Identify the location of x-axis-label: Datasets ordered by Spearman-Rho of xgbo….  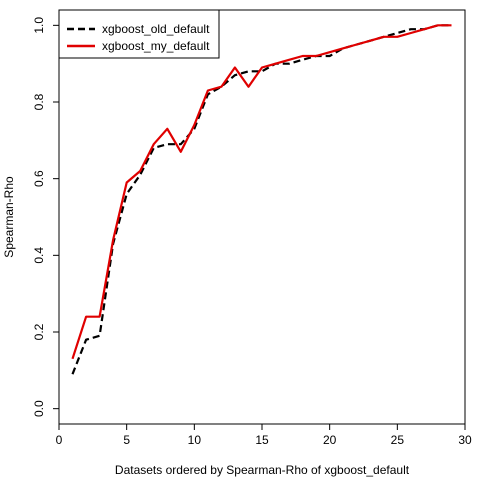
(262, 470).